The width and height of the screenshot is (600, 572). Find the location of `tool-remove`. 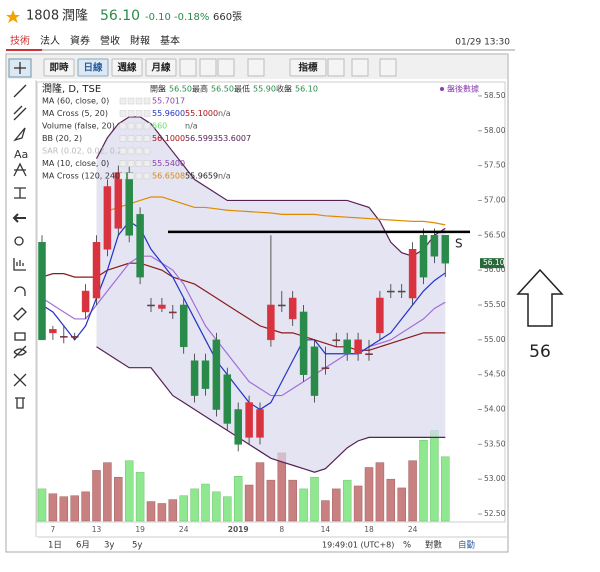

tool-remove is located at coordinates (20, 380).